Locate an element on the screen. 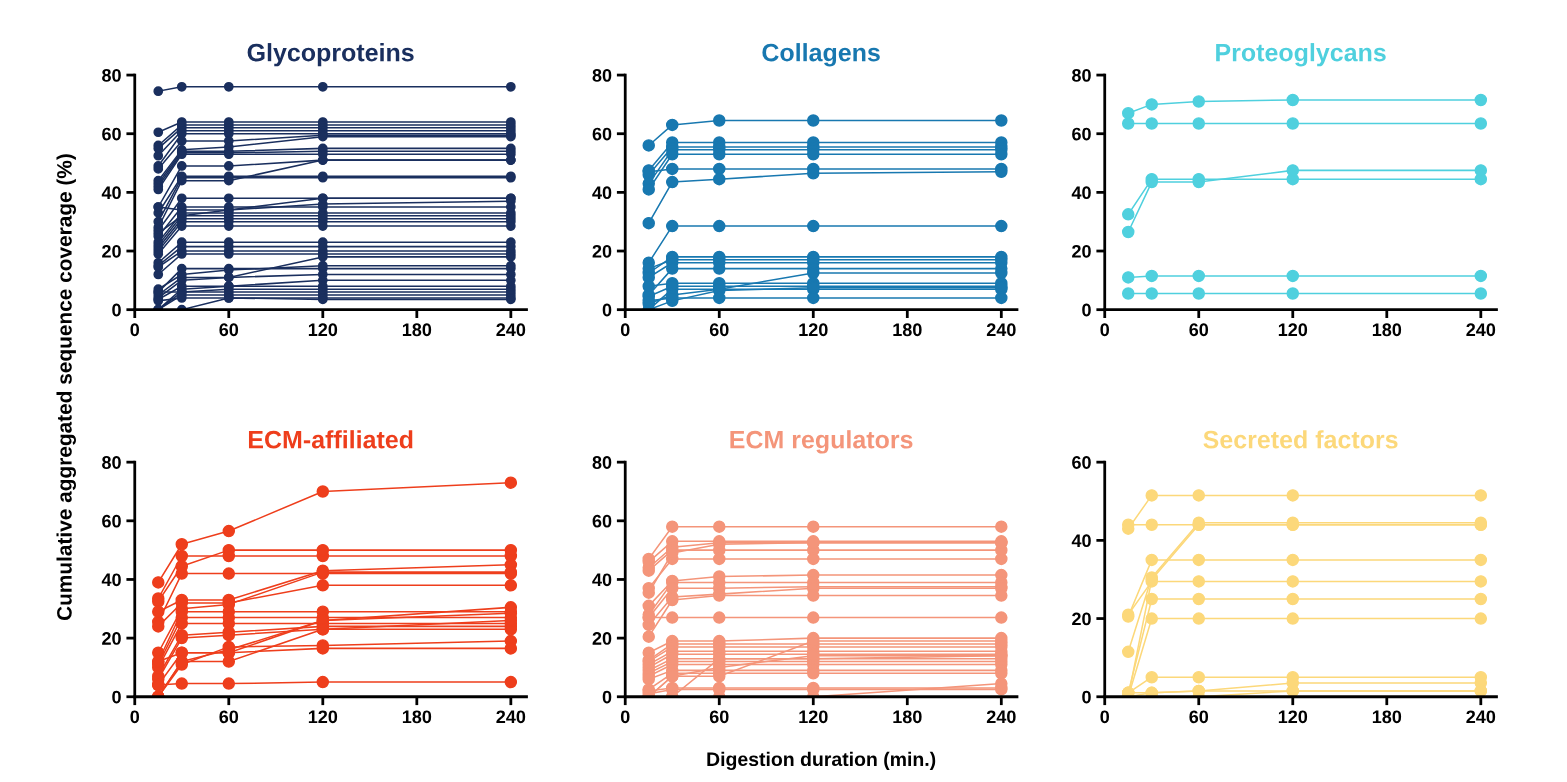 The width and height of the screenshot is (1567, 782). chart-title: Proteoglycans is located at coordinates (1301, 55).